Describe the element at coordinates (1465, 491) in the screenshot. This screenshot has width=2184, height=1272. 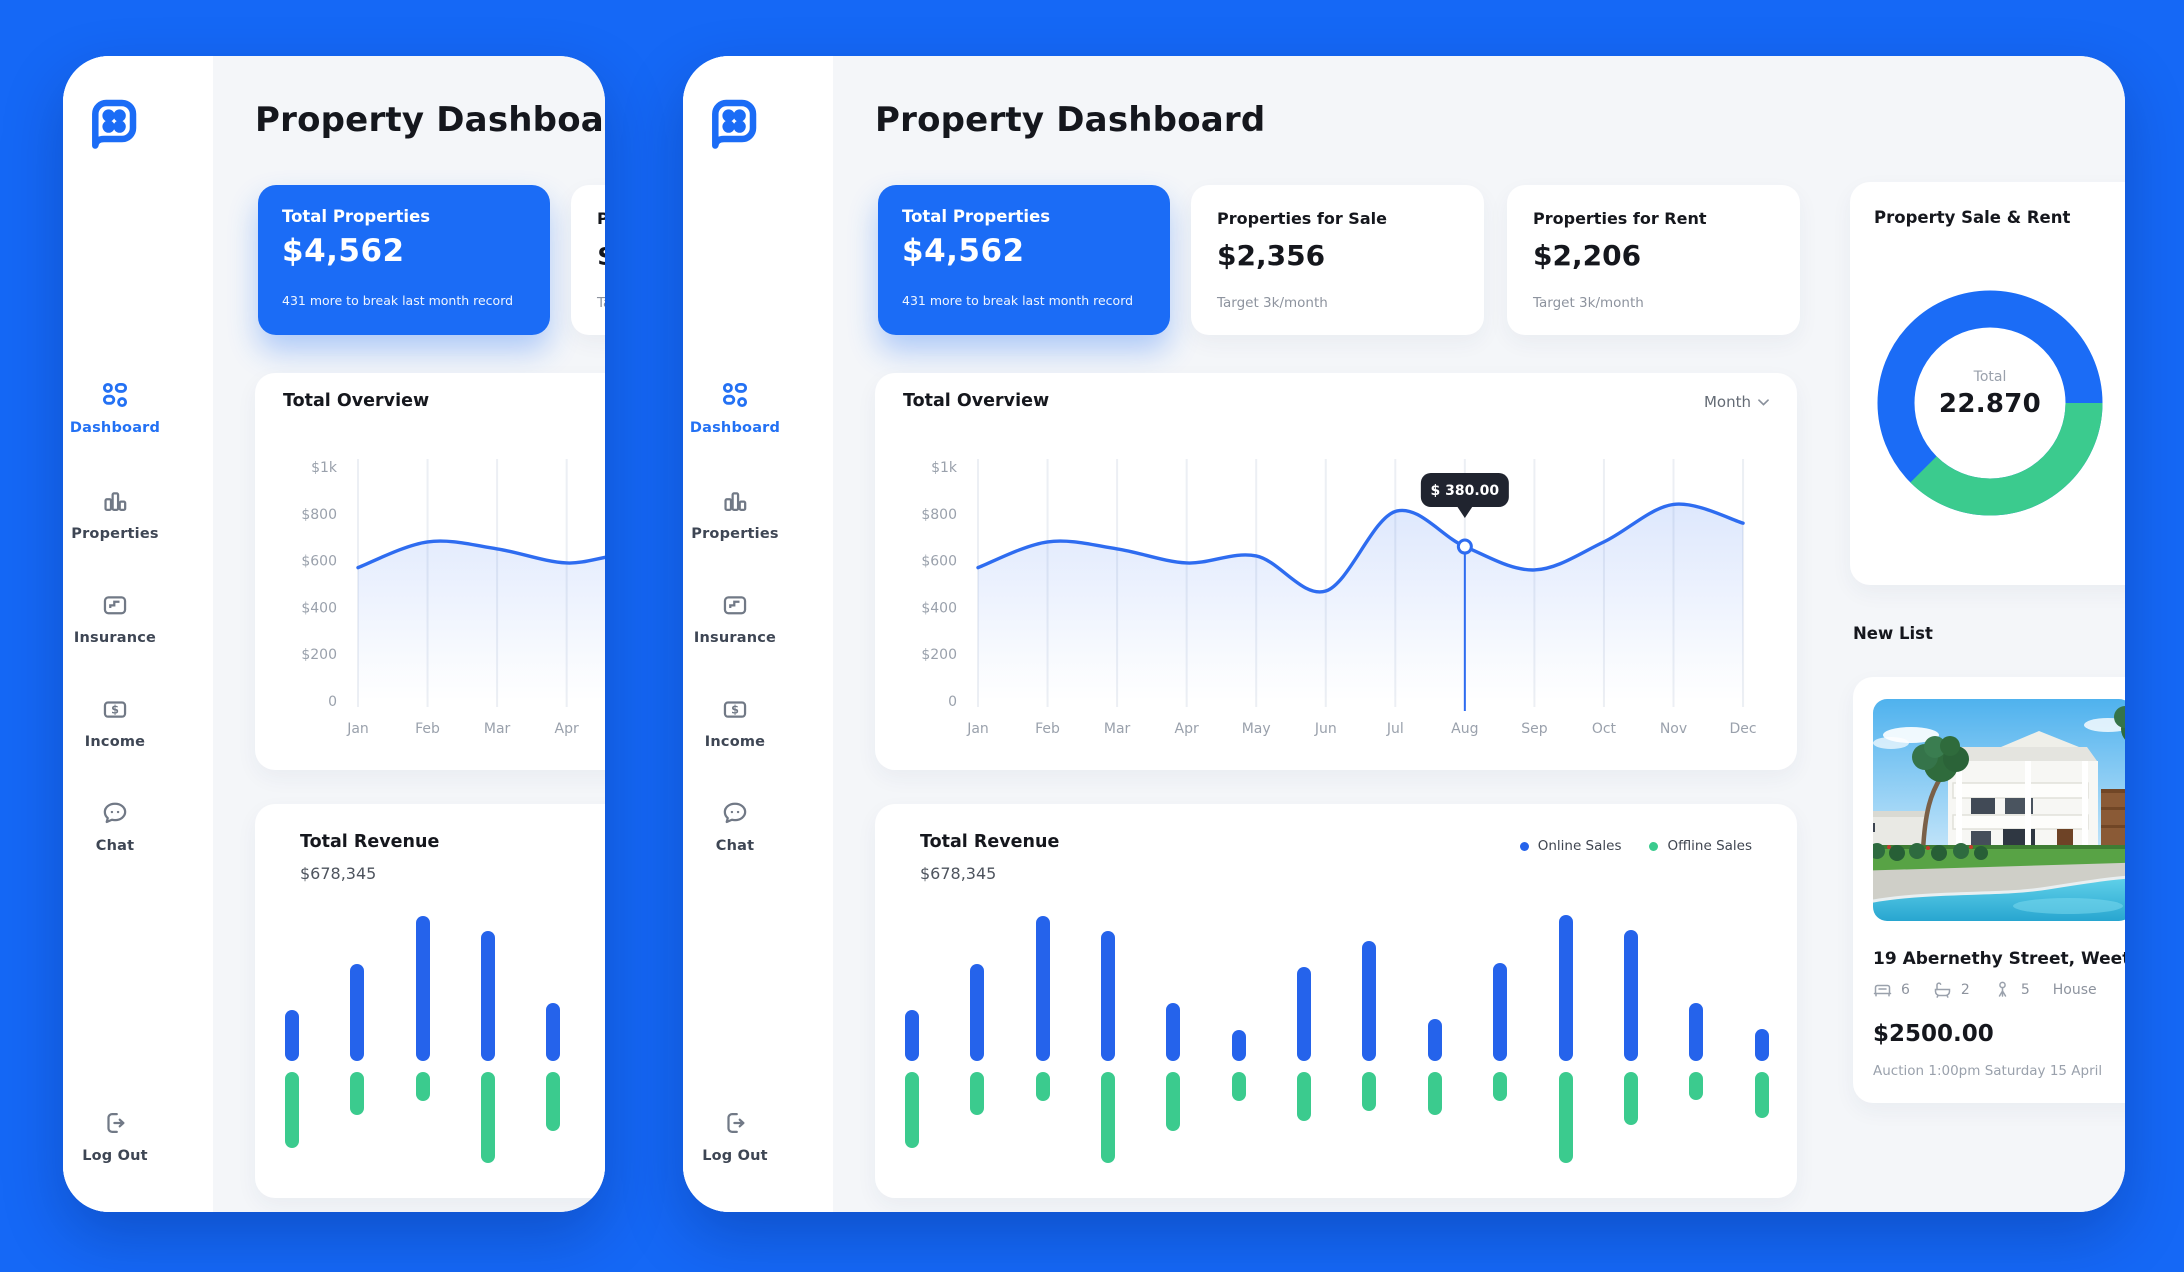
I see `svg-text: $ 380.00` at that location.